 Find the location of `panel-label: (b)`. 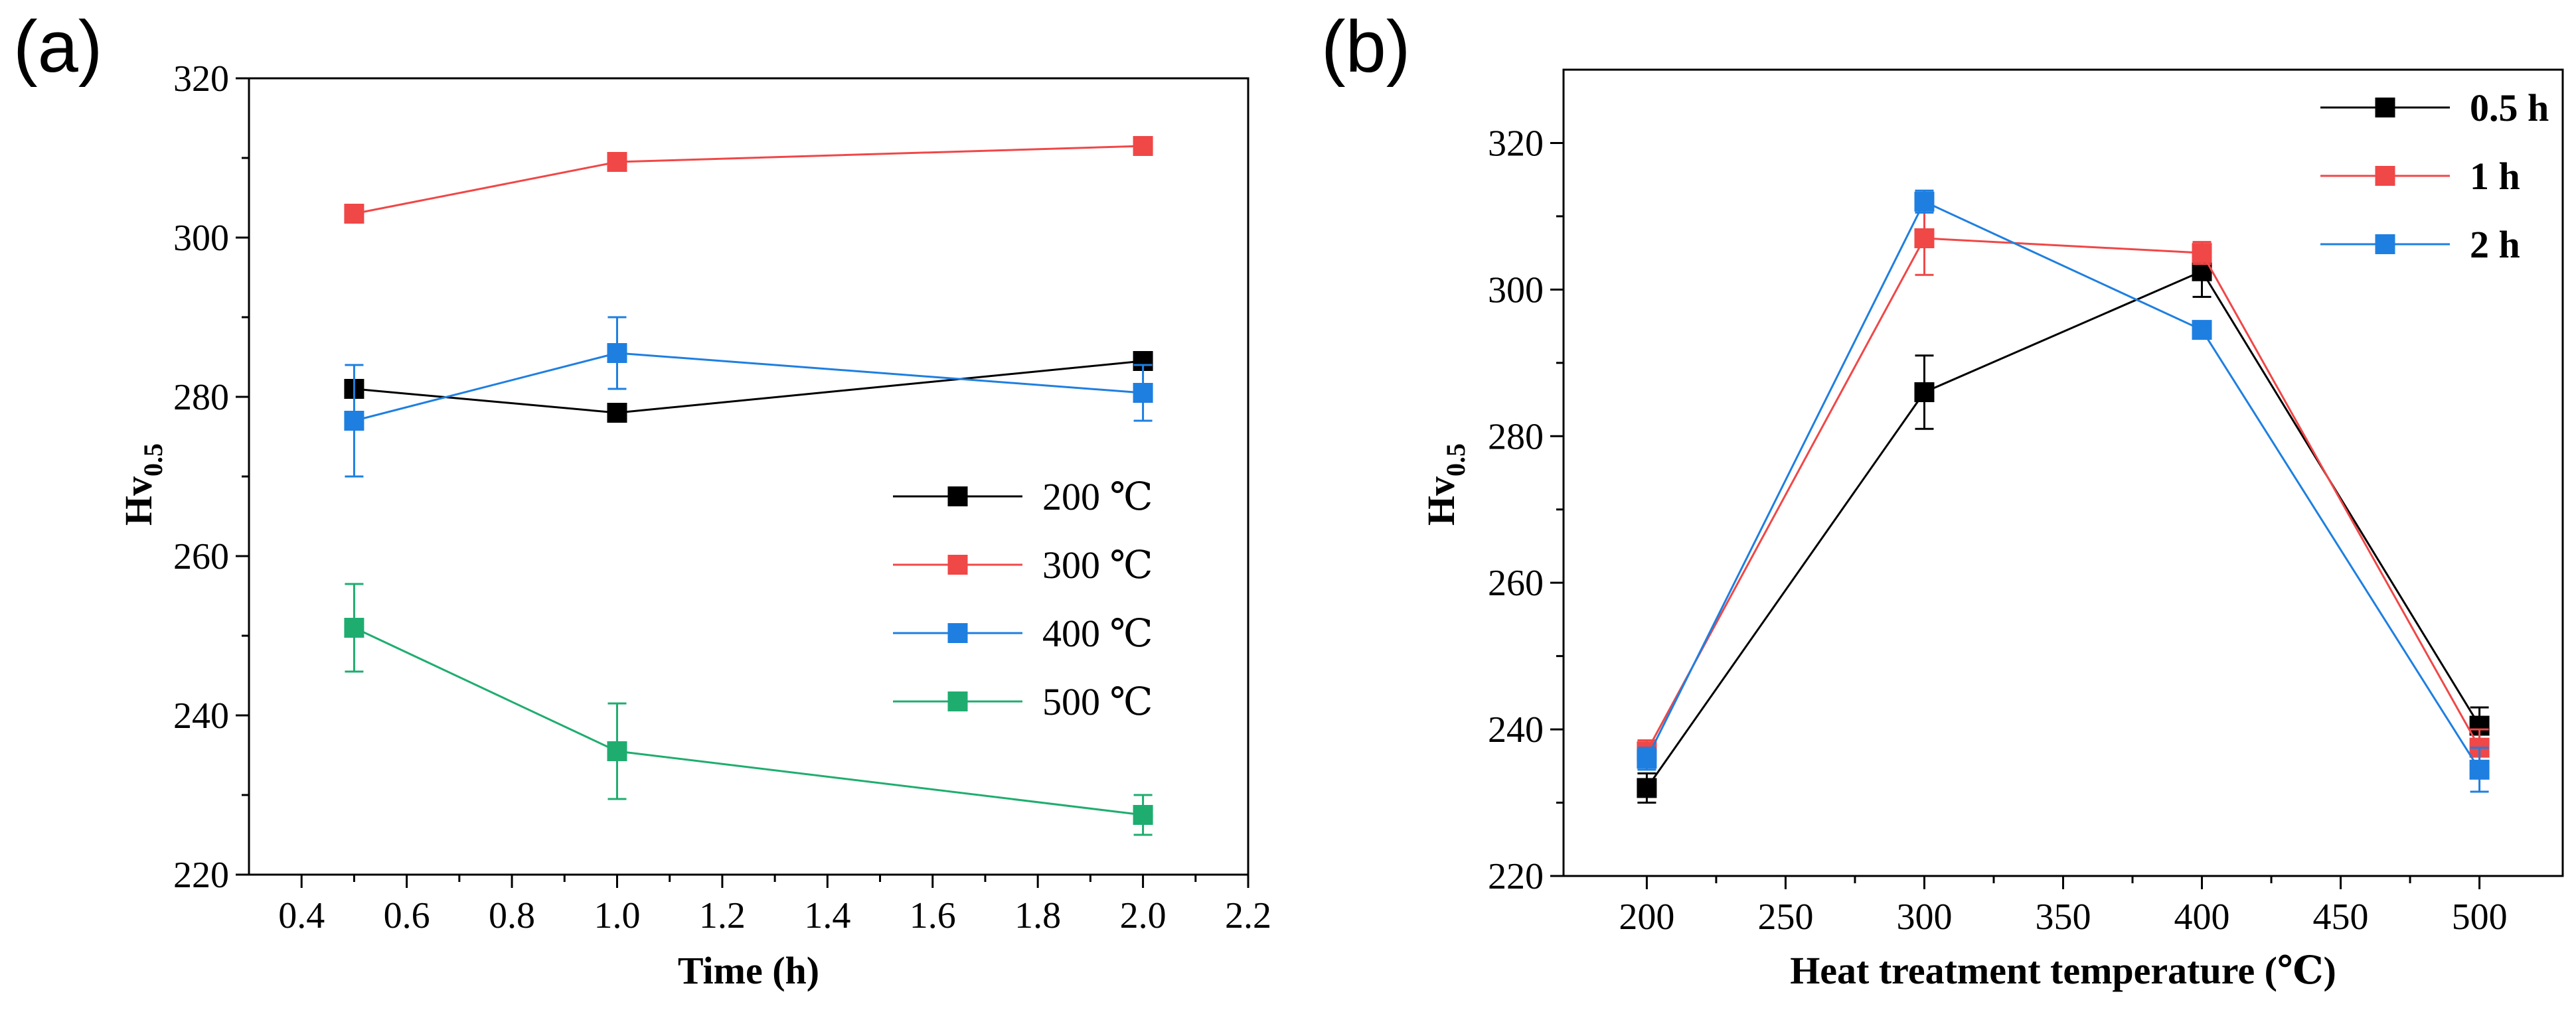

panel-label: (b) is located at coordinates (1365, 47).